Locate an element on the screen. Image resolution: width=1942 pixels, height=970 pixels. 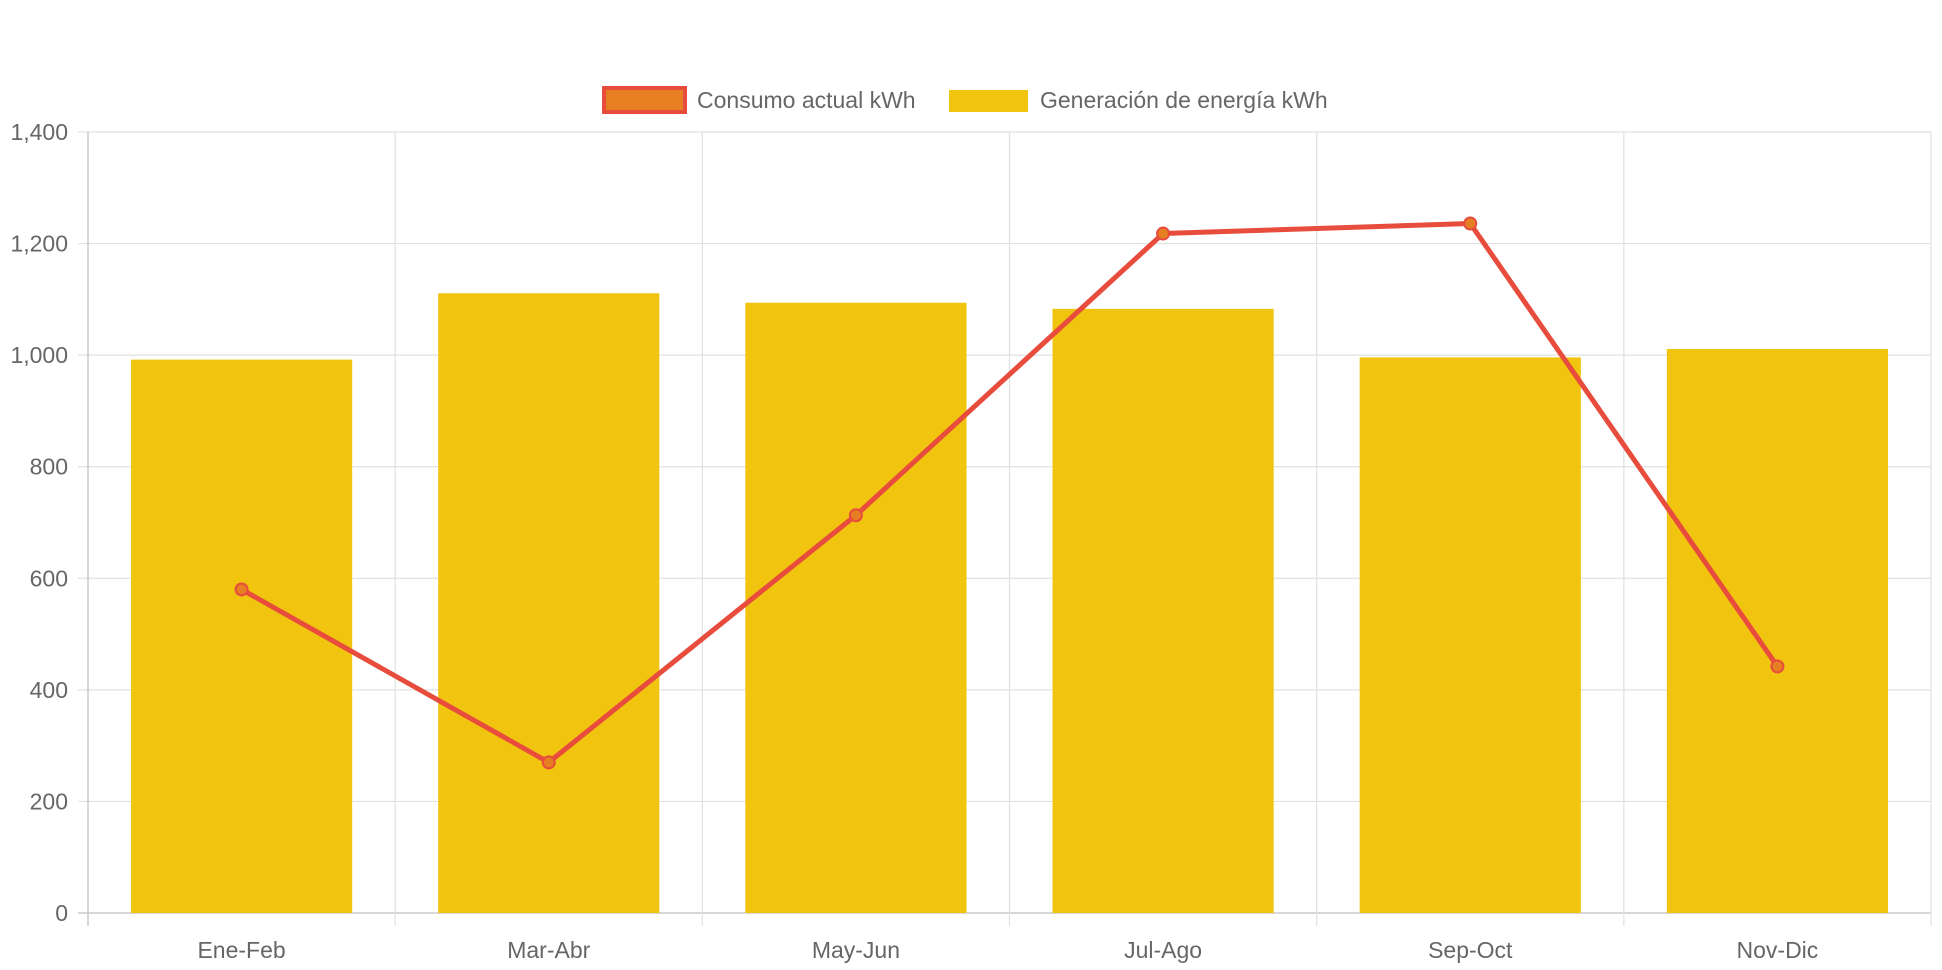
legend-label-generacion: Generación de energía kWh is located at coordinates (1184, 100).